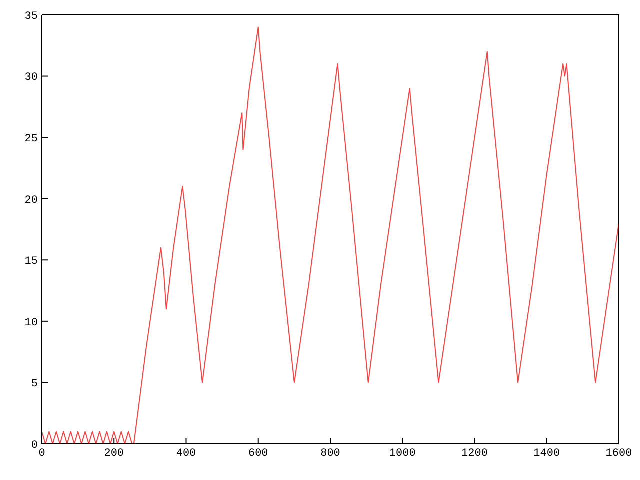 The width and height of the screenshot is (640, 480). I want to click on x-tick-label: 200, so click(114, 454).